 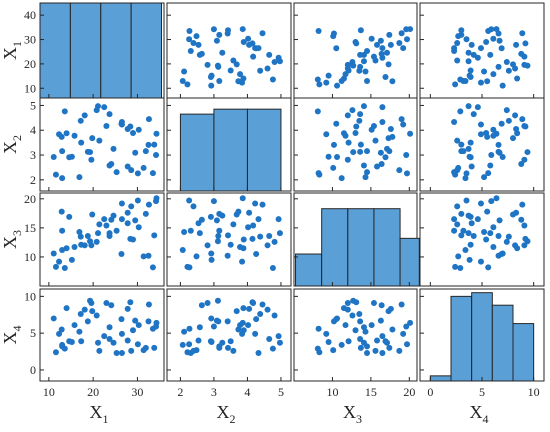 What do you see at coordinates (409, 392) in the screenshot?
I see `x-tick-label-x3: 20` at bounding box center [409, 392].